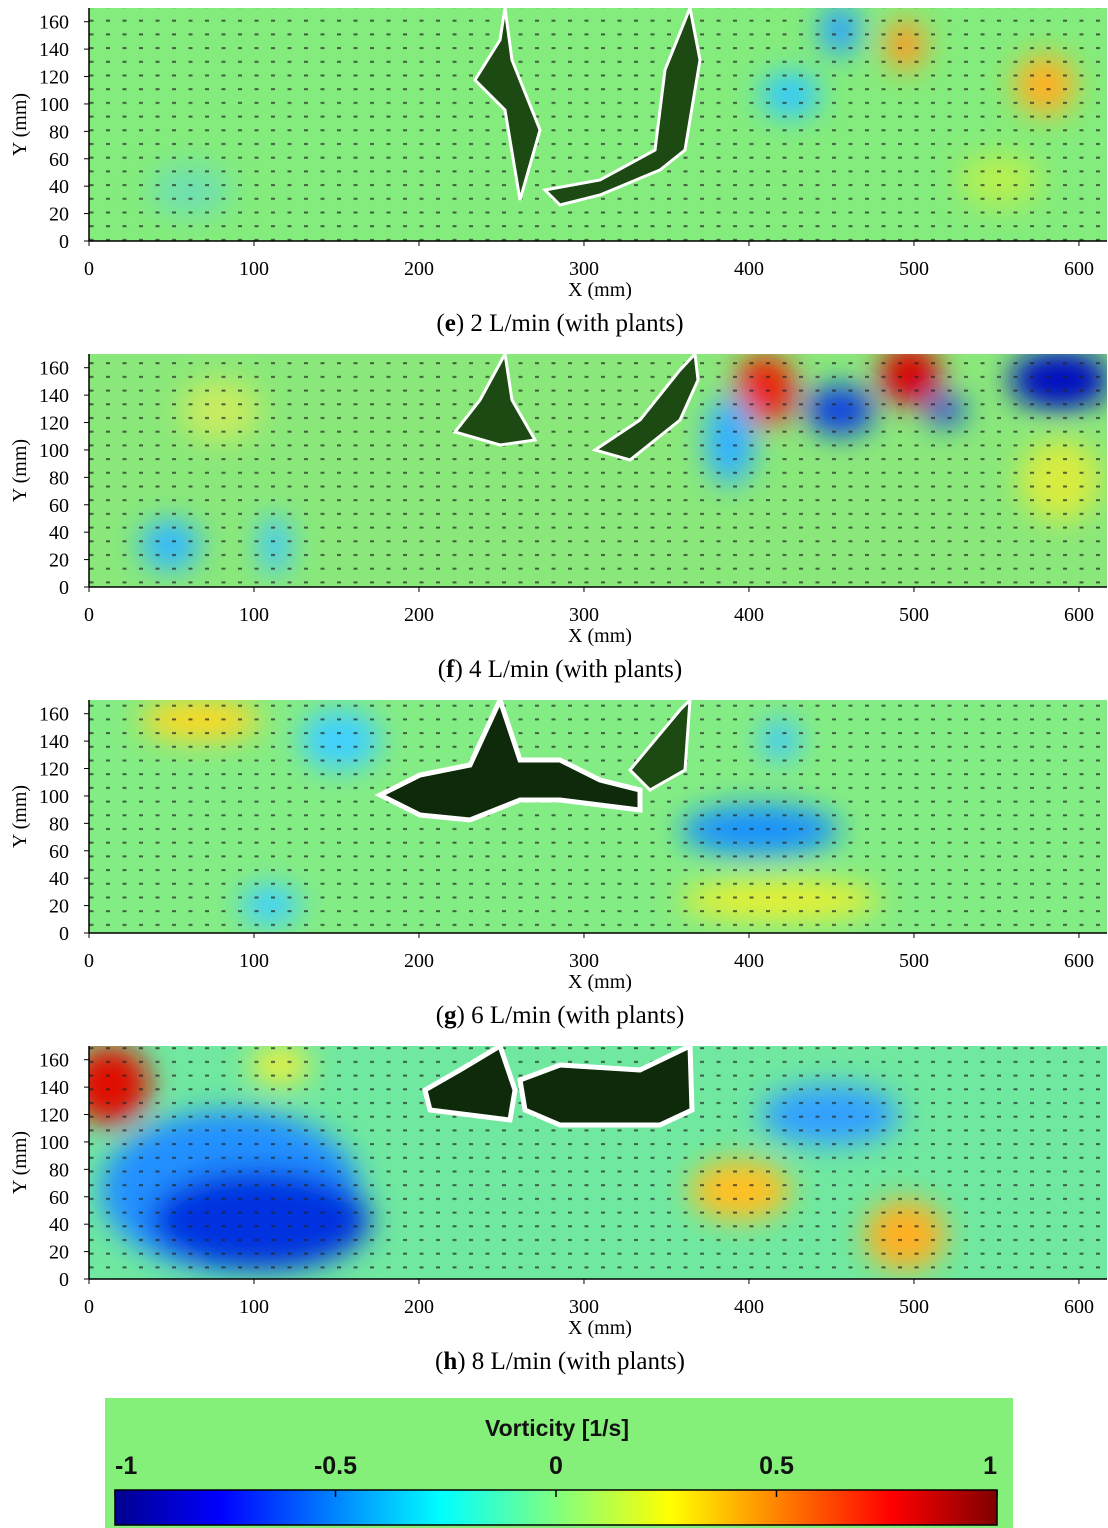 The width and height of the screenshot is (1108, 1528). Describe the element at coordinates (126, 1466) in the screenshot. I see `colorbar-tick-label: -1` at that location.